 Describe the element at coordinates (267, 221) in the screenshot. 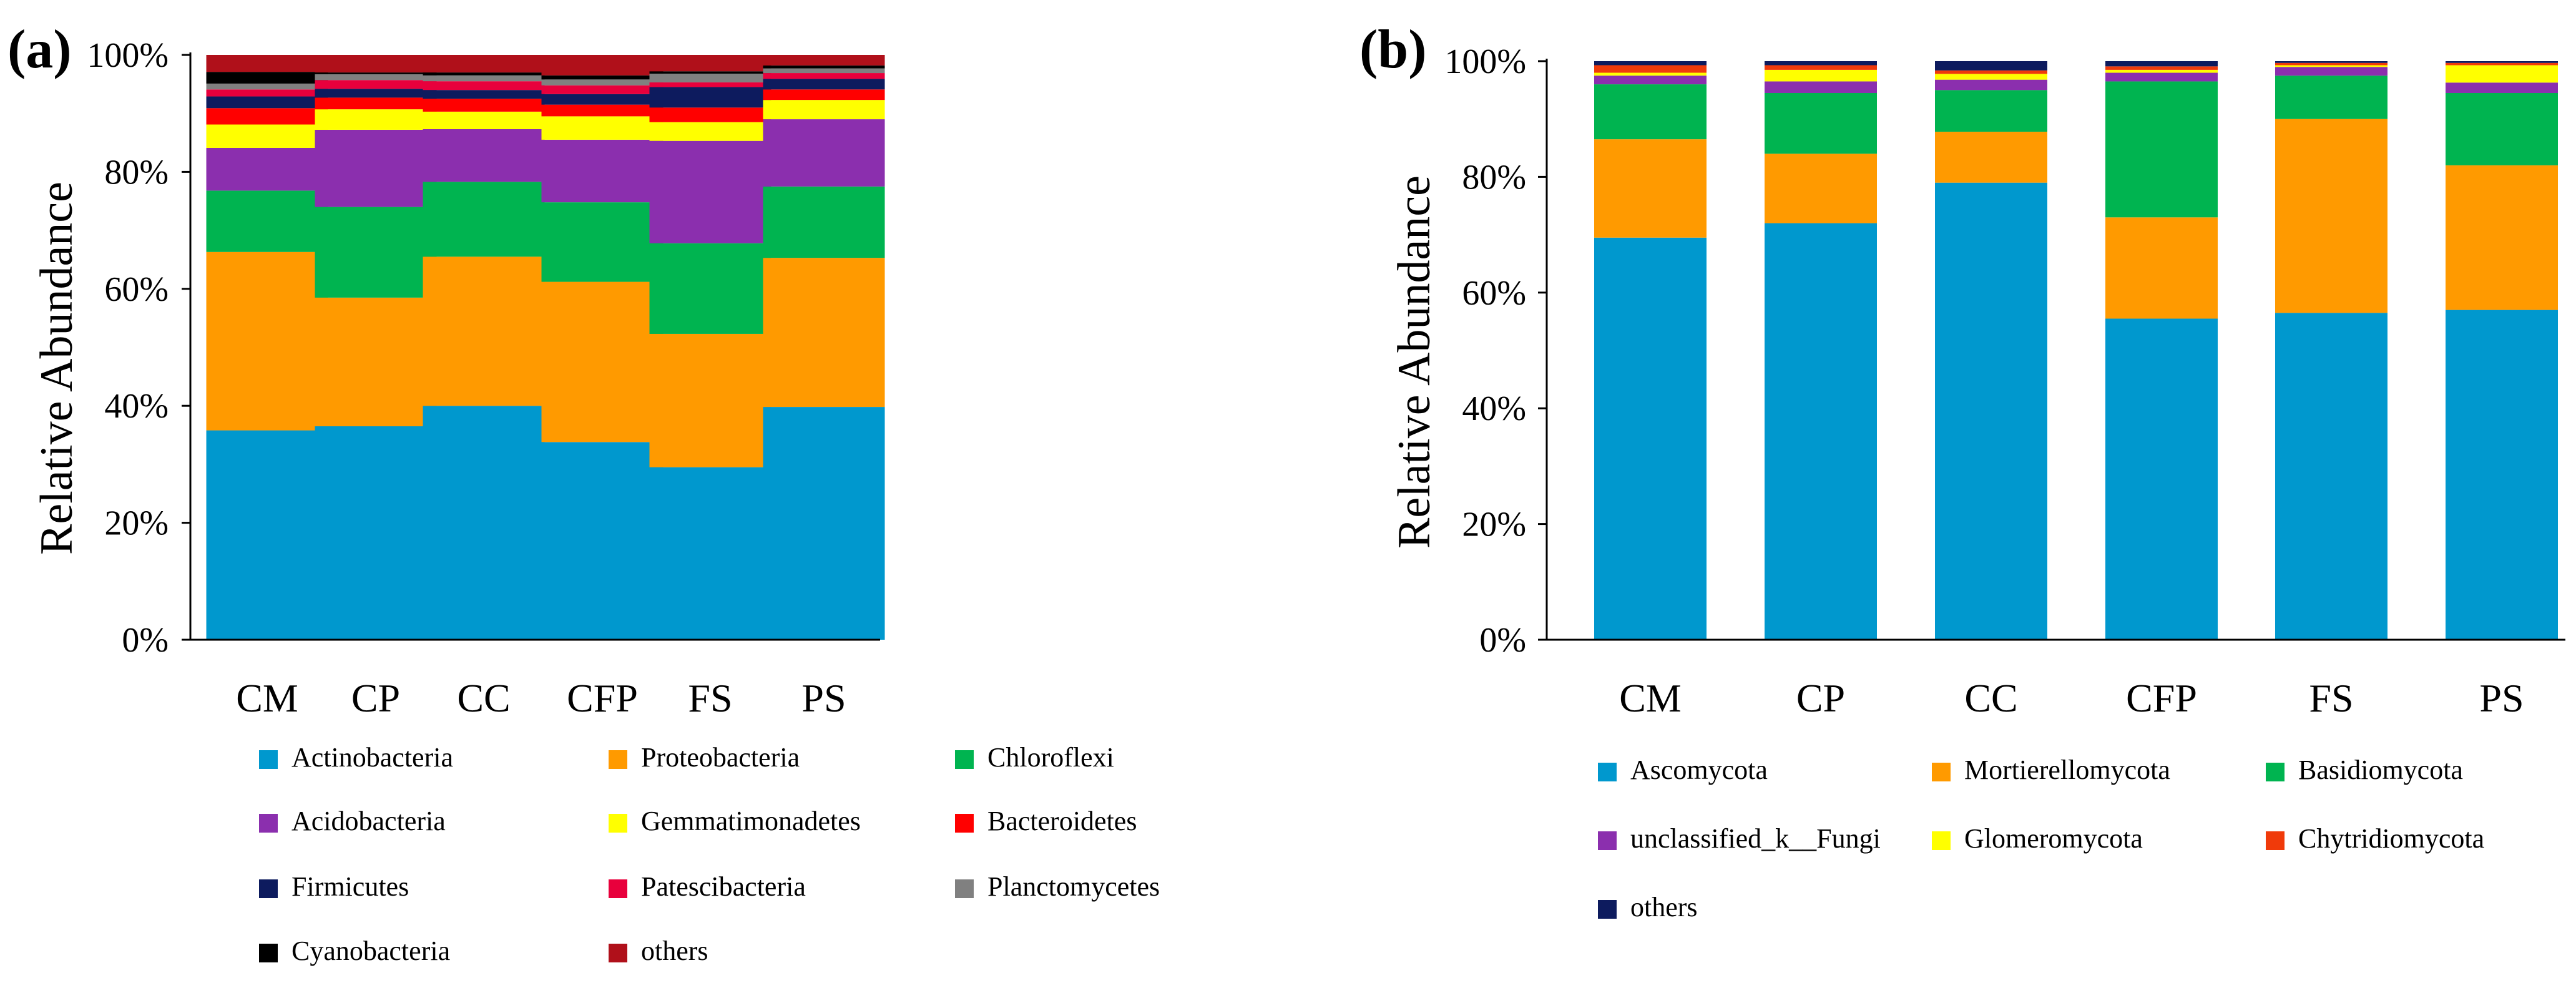

I see `panel-a-segment-cm-chloroflexi` at that location.